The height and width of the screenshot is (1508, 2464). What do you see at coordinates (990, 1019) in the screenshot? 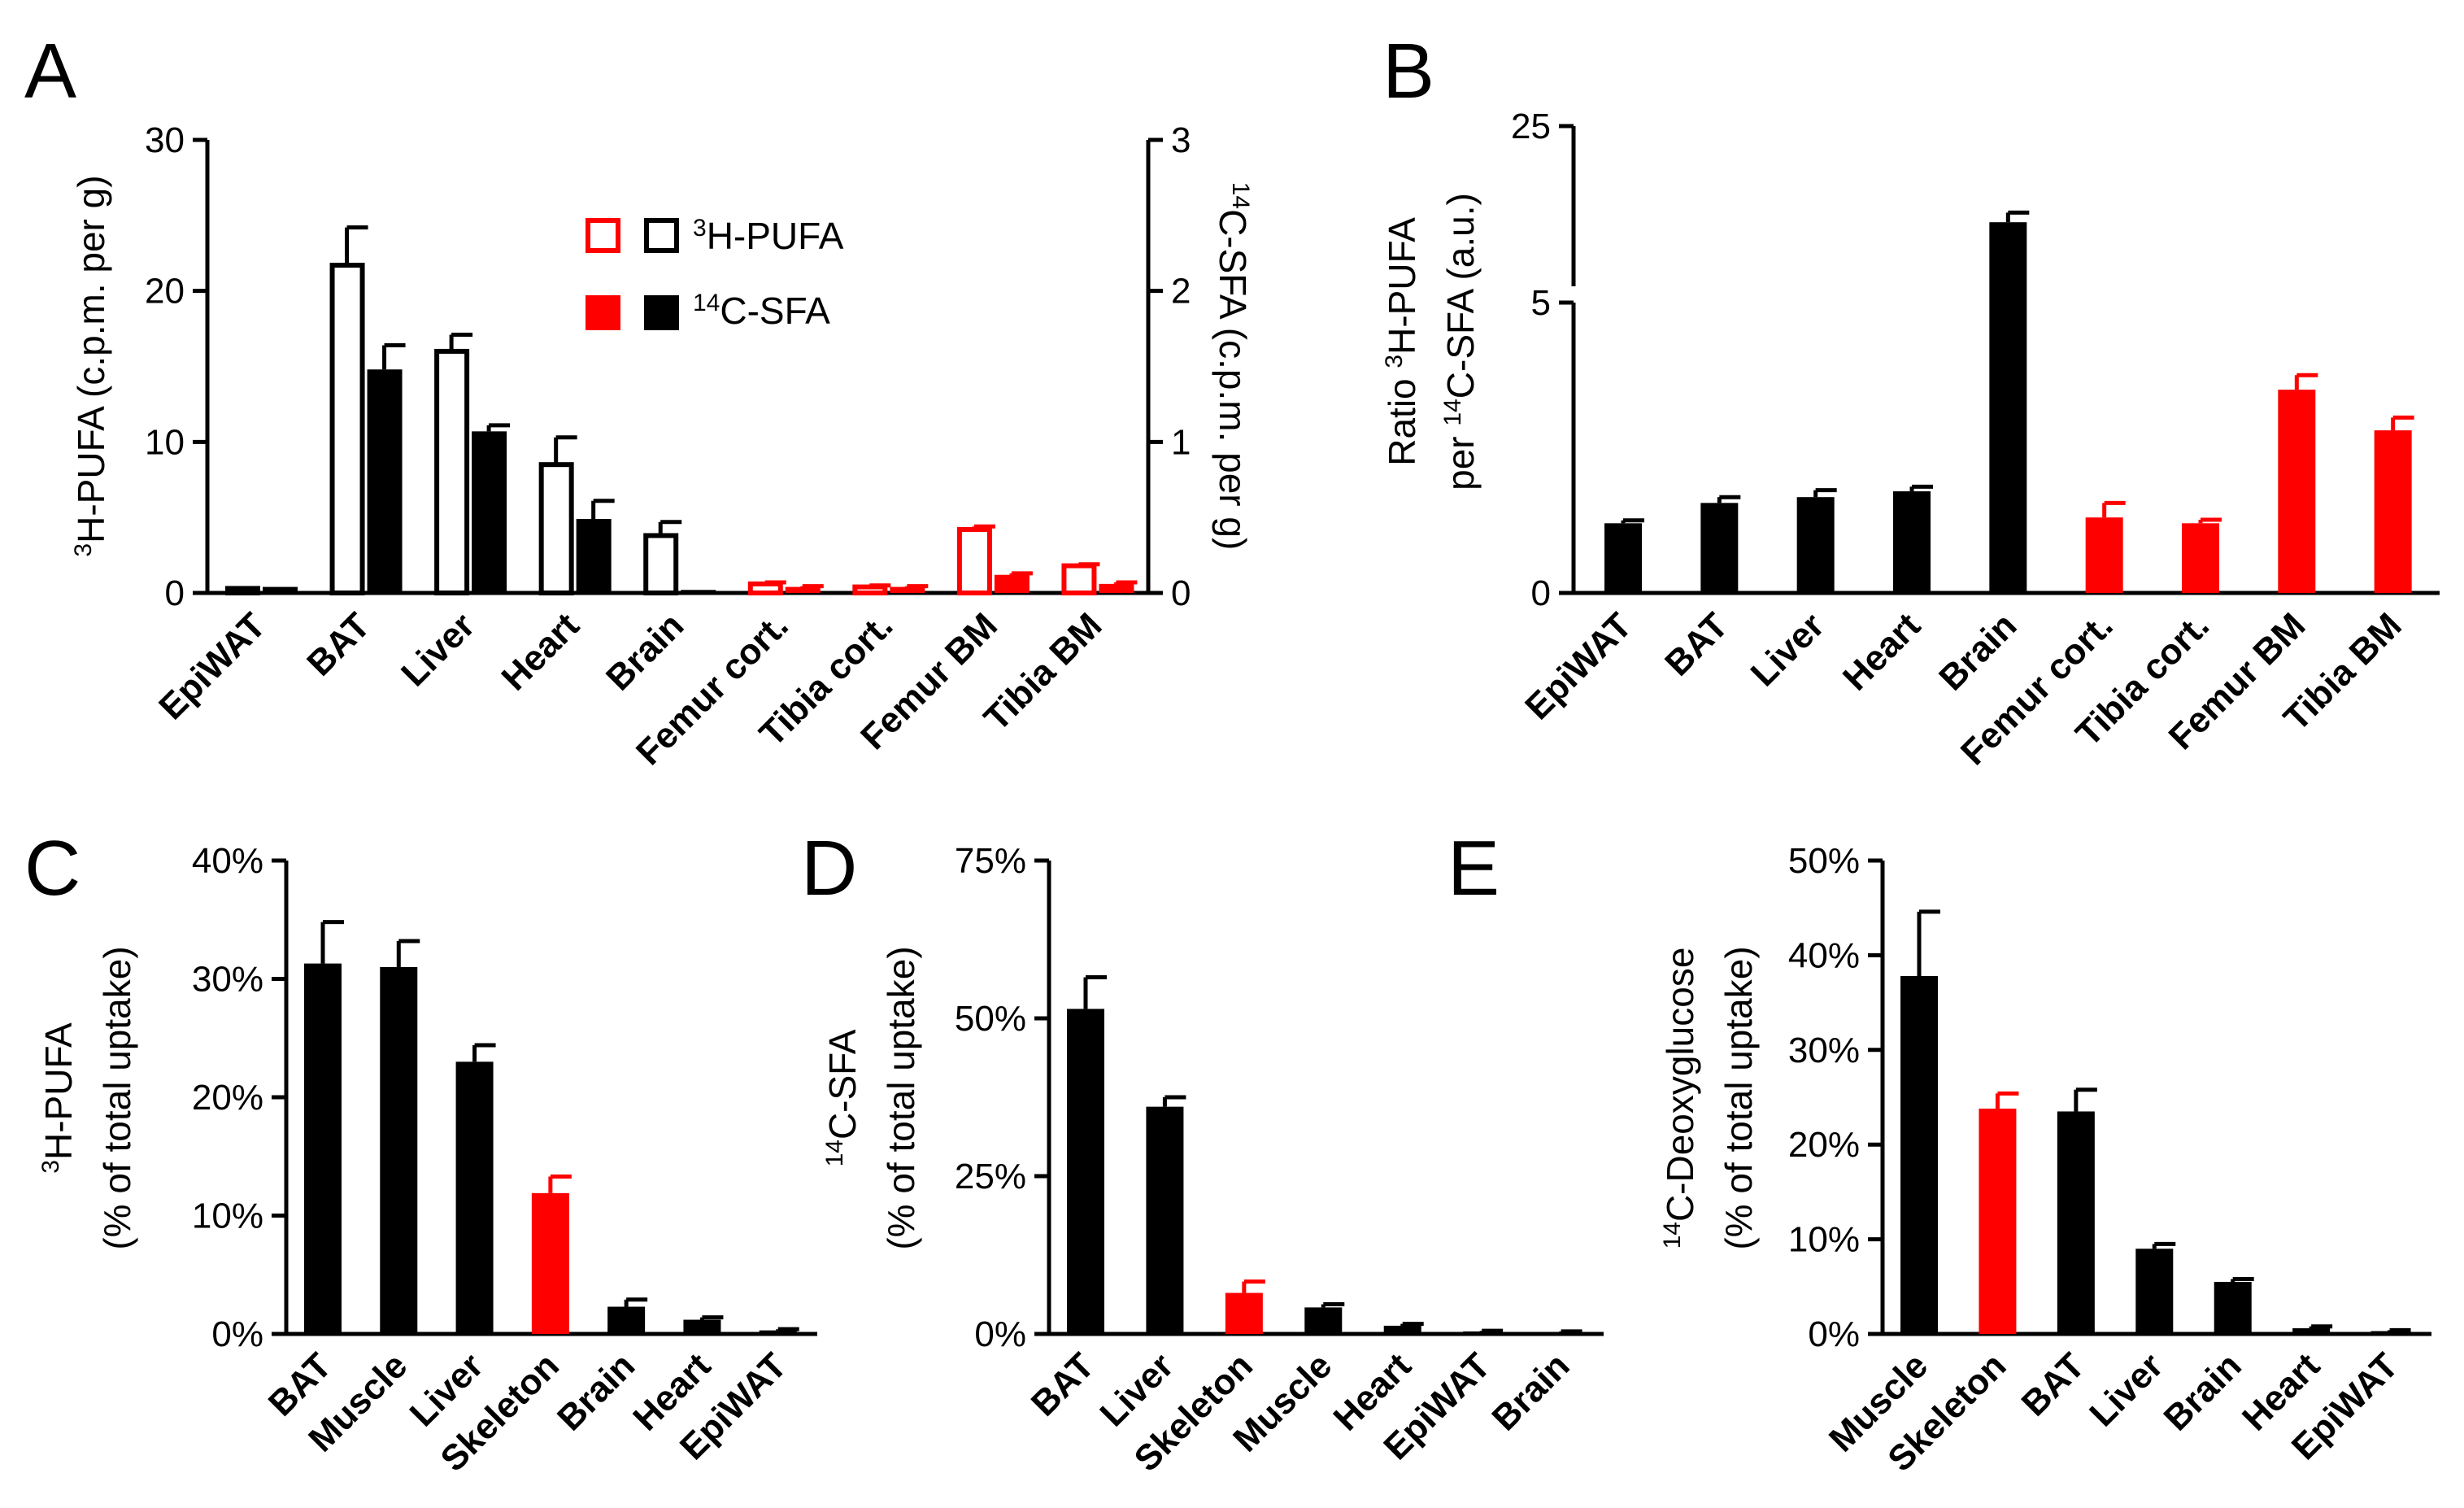
I see `y-tick-label: 50%` at bounding box center [990, 1019].